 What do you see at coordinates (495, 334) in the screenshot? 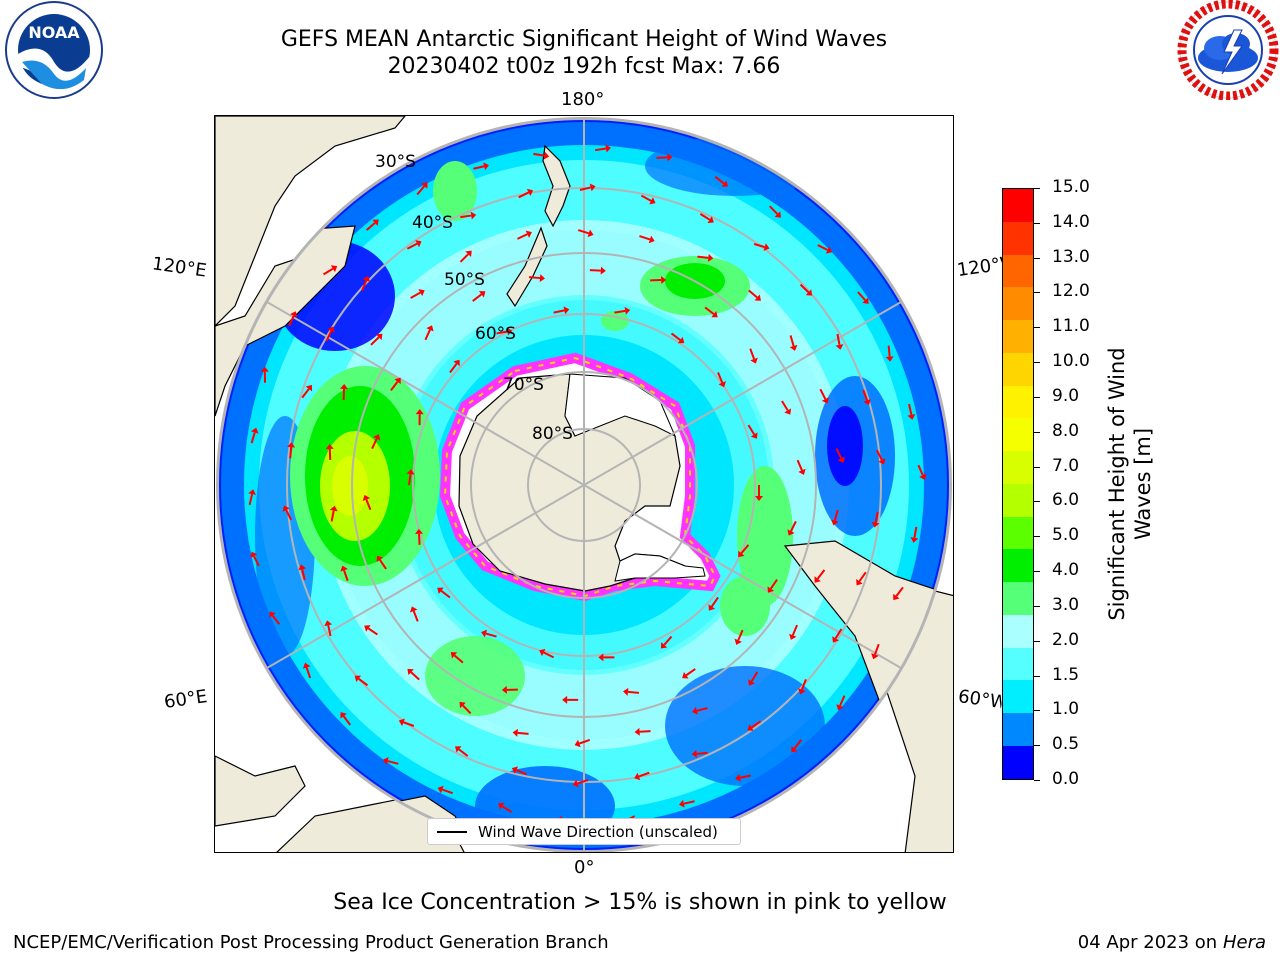
I see `lat-label-60s: 60°S` at bounding box center [495, 334].